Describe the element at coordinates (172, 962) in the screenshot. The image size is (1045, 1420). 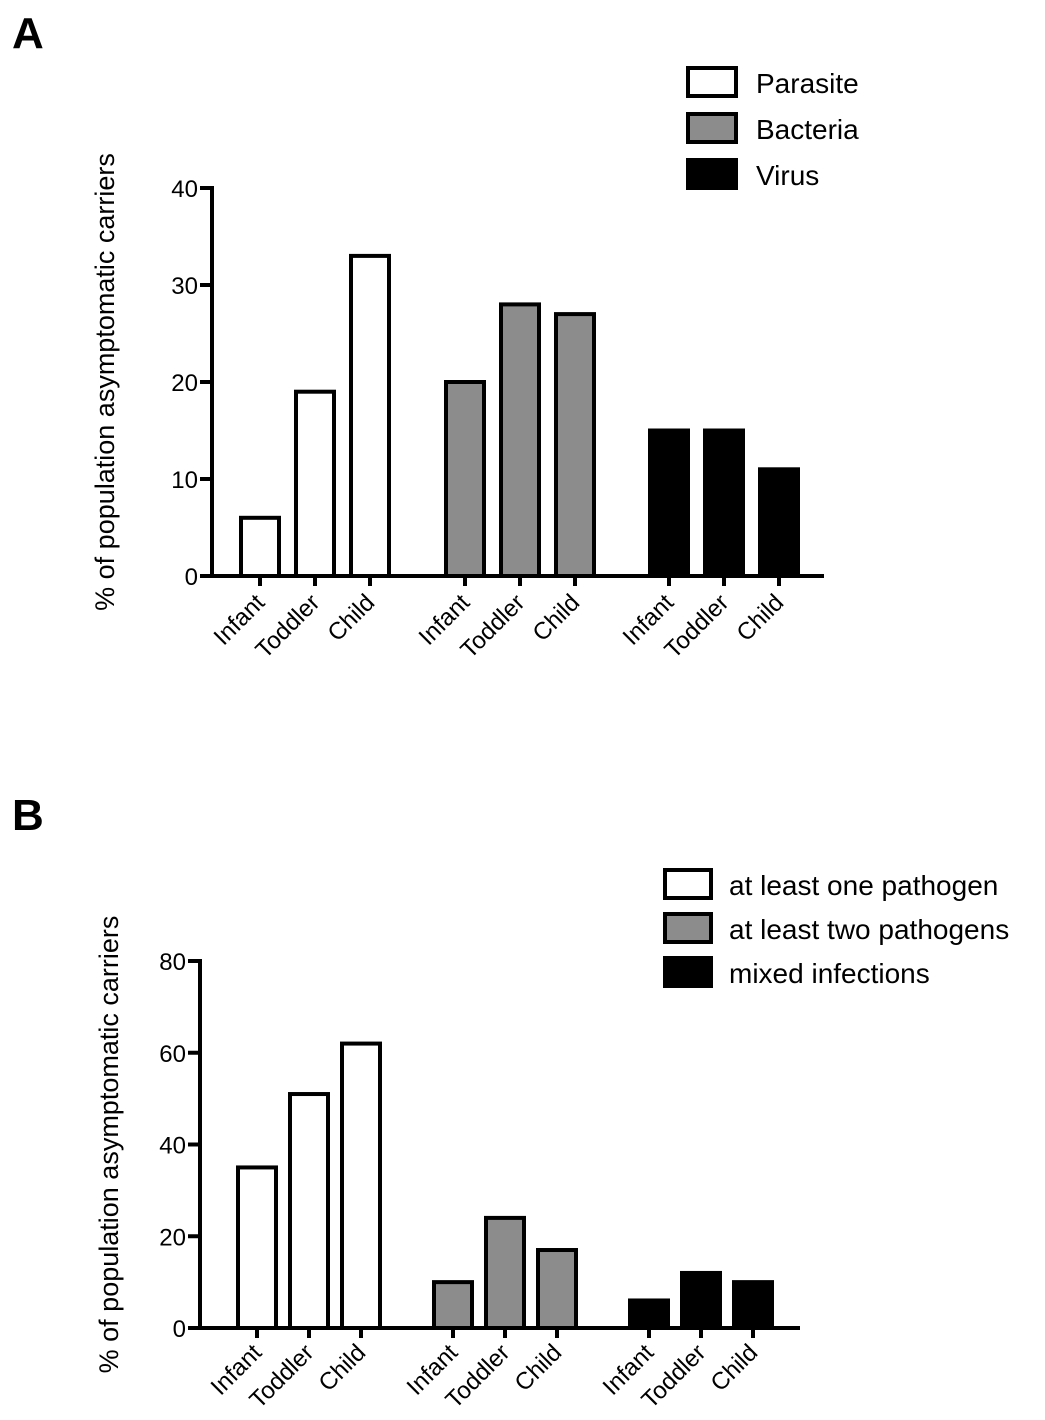
I see `y-tick-label: 80` at that location.